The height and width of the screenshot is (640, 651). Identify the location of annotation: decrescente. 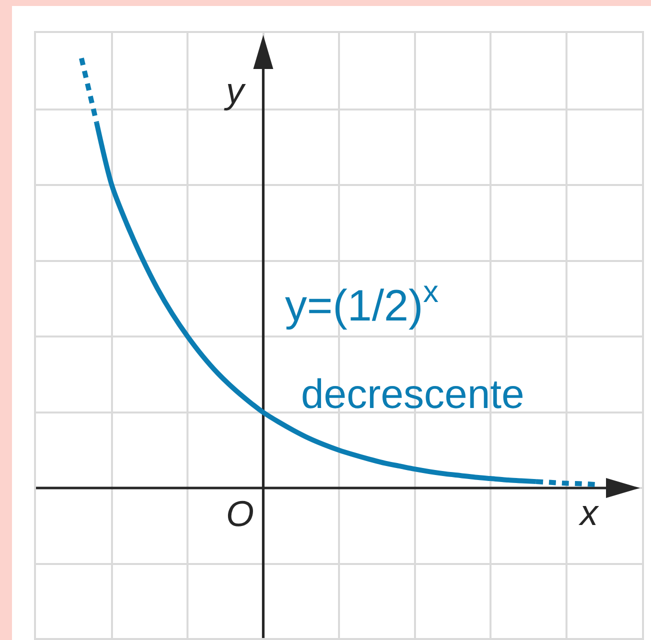
(412, 394).